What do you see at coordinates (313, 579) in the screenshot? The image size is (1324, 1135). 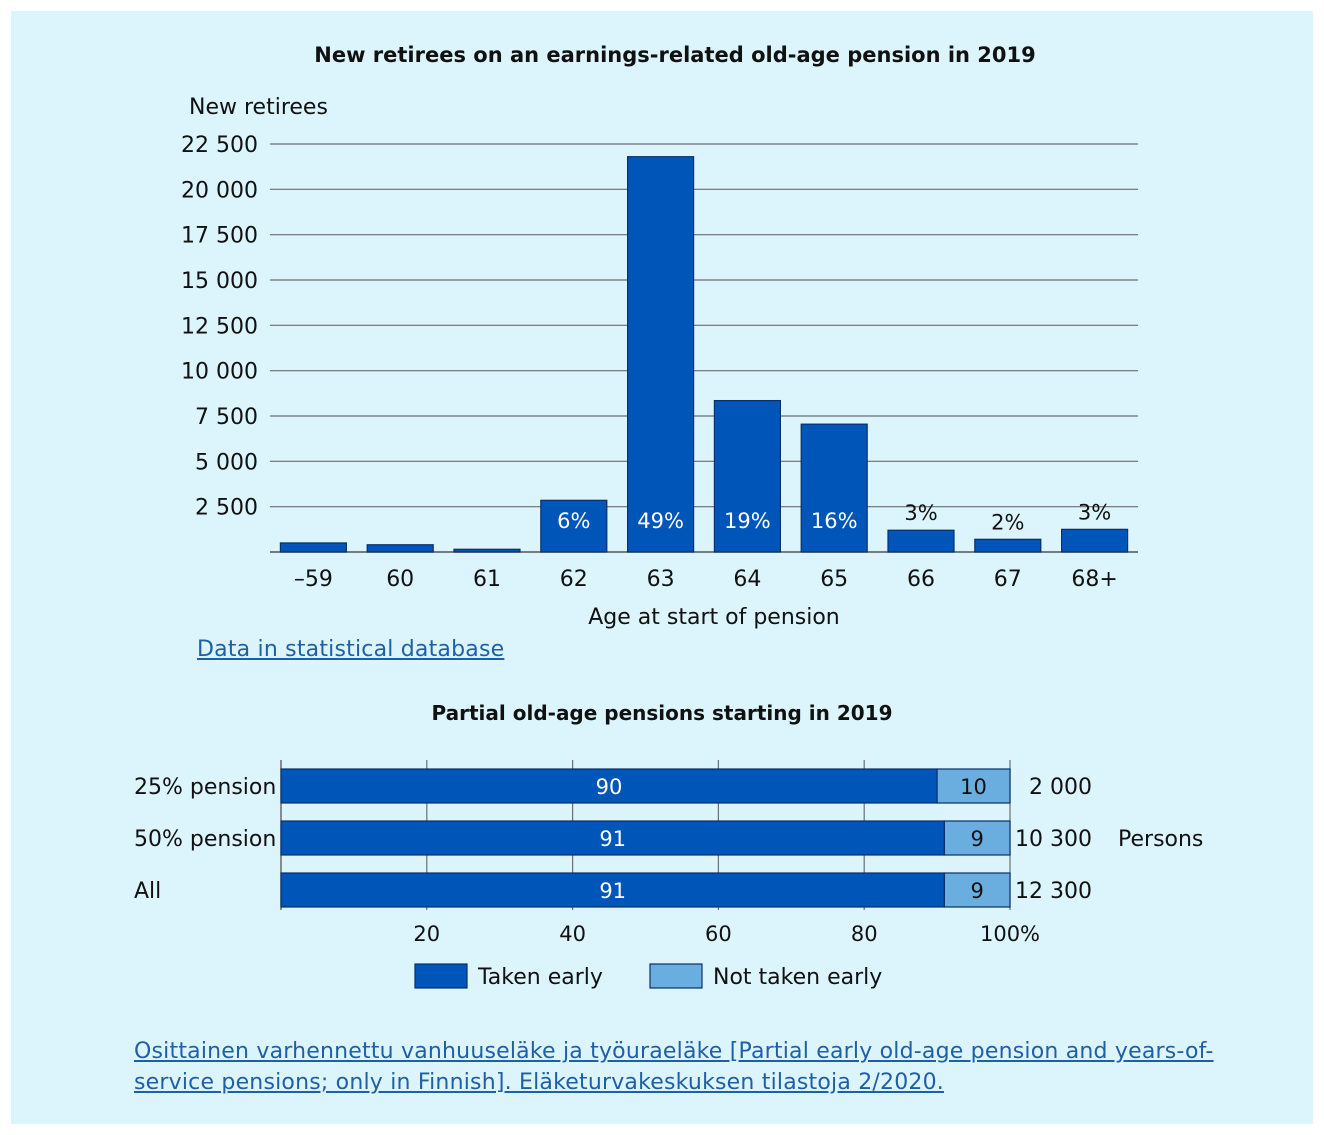 I see `chart1-x-tick-label: –59` at bounding box center [313, 579].